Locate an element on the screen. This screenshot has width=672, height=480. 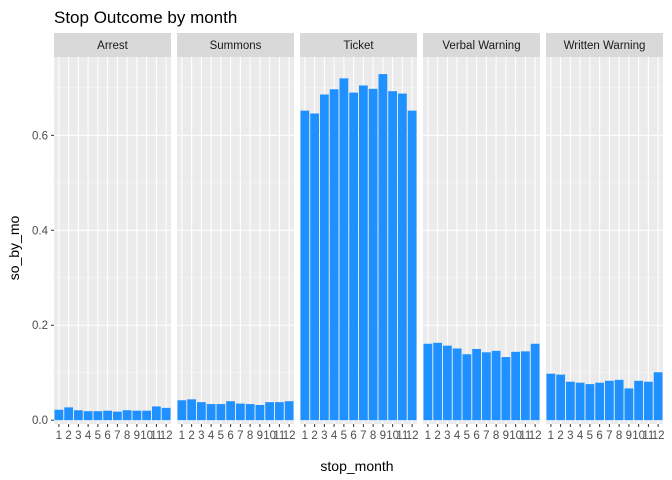
facet-strip-label: Verbal Warning is located at coordinates (481, 46).